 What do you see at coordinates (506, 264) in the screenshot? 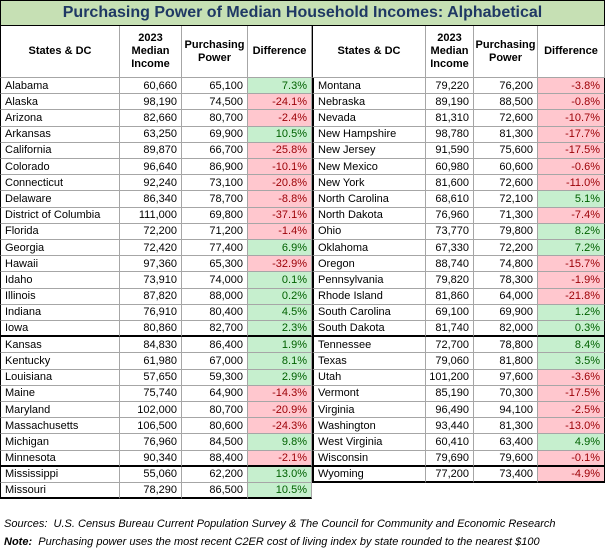
I see `purchasing-power: 74,800` at bounding box center [506, 264].